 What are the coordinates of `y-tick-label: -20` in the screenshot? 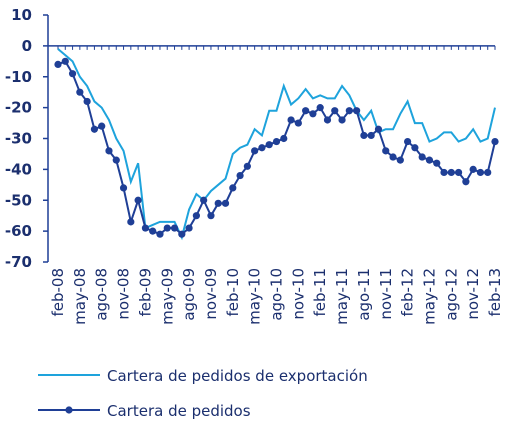 It's located at (18, 108).